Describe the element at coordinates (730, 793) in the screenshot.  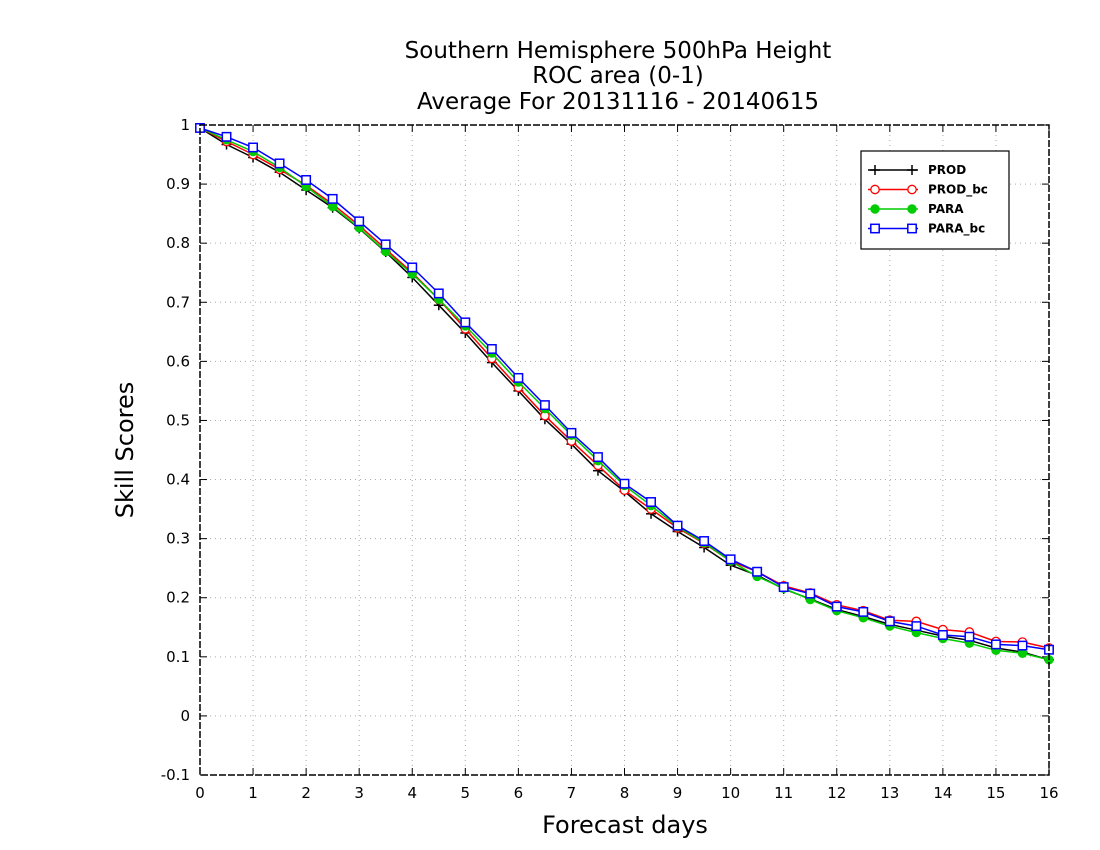
I see `x-tick-label: 10` at that location.